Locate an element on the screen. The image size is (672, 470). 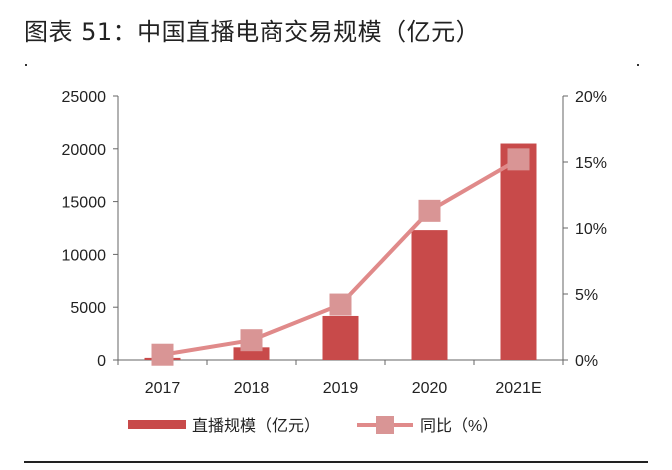
left-tick-label: 10000 is located at coordinates (84, 255).